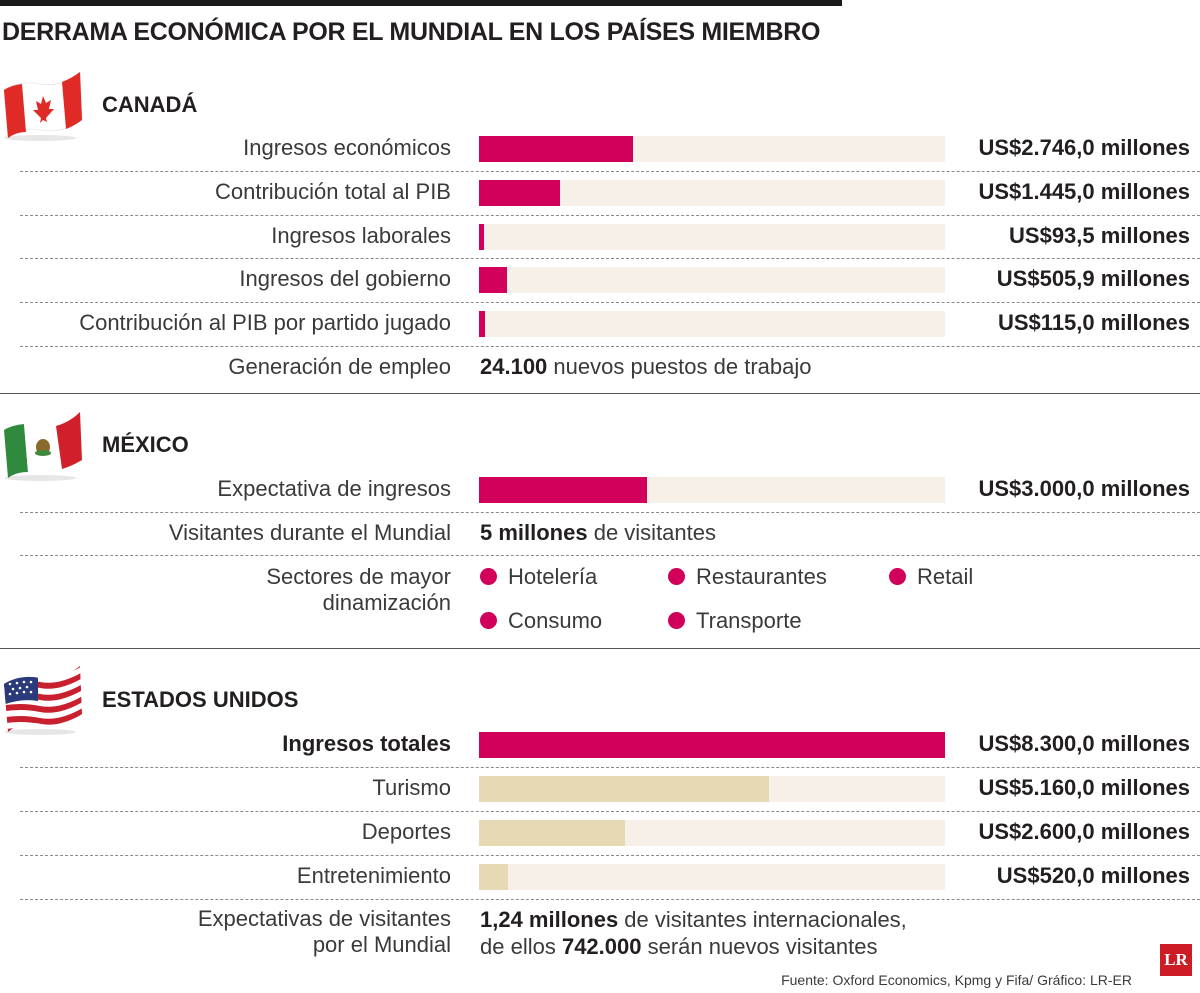 The width and height of the screenshot is (1200, 993). What do you see at coordinates (1084, 831) in the screenshot?
I see `row-value: US$2.600,0 millones` at bounding box center [1084, 831].